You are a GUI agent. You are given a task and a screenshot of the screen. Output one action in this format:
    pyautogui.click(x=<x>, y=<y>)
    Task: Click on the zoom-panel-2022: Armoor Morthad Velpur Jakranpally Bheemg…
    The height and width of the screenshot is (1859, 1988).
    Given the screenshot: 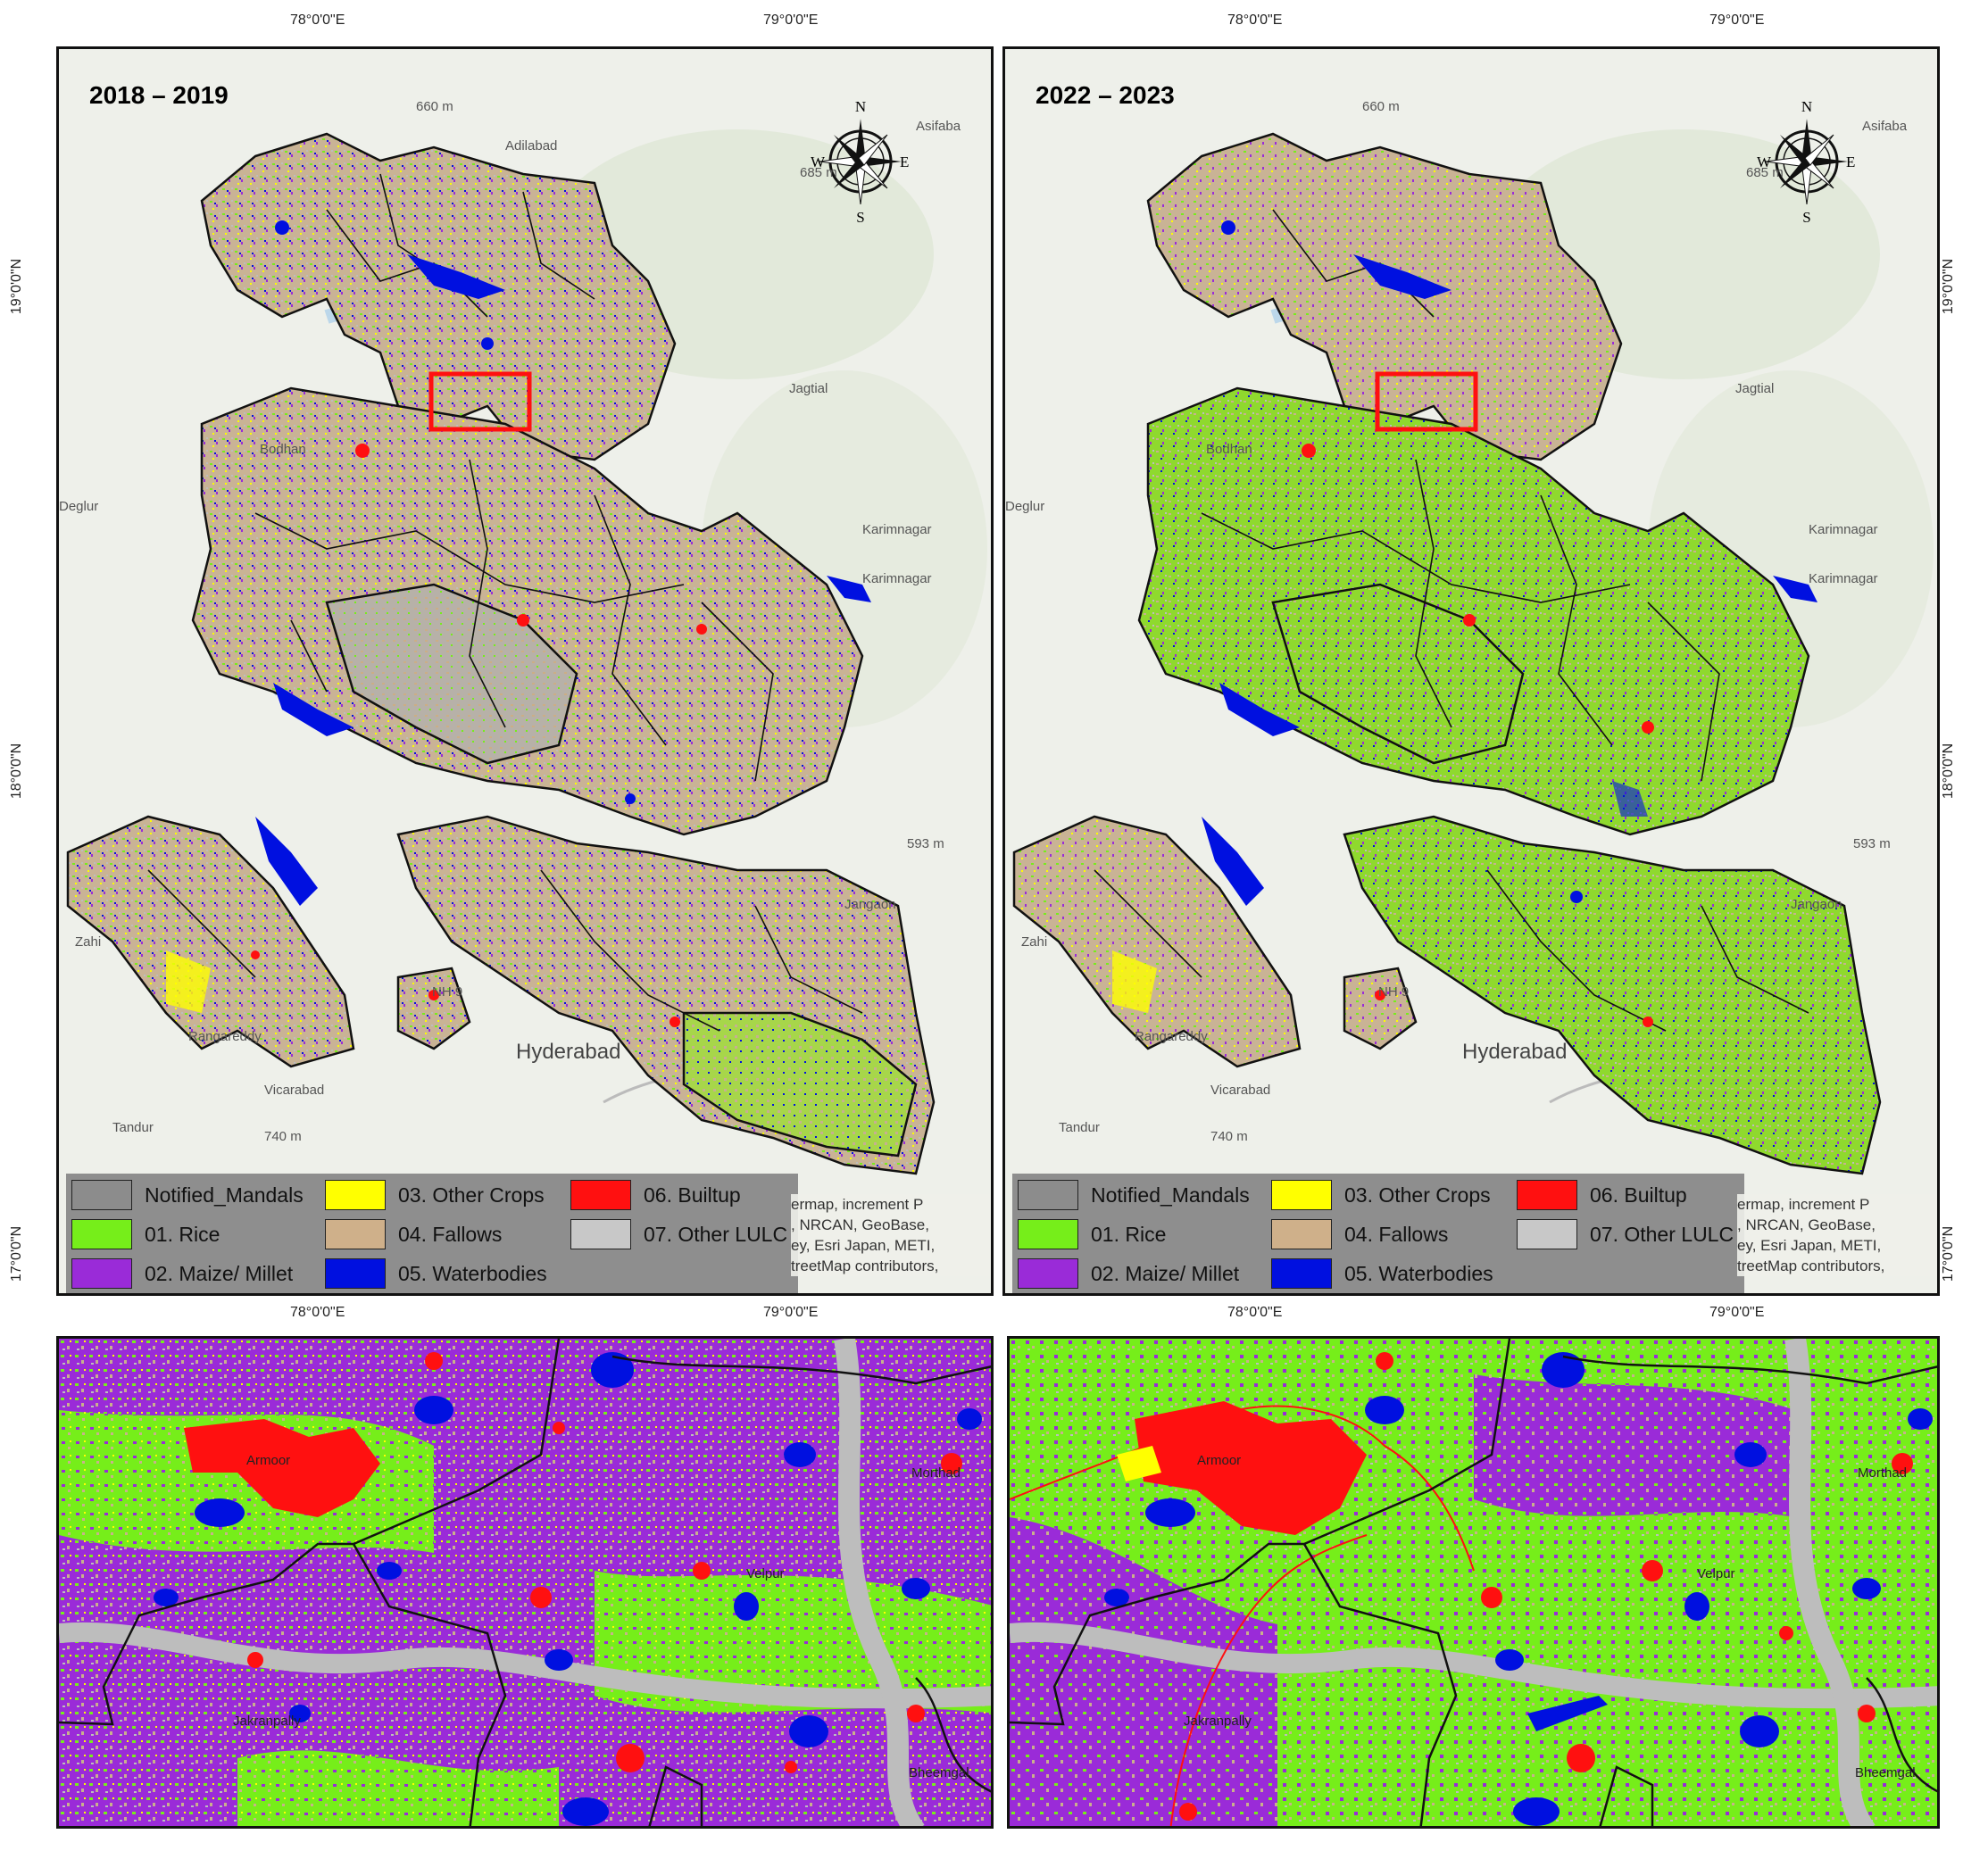 What is the action you would take?
    pyautogui.click(x=1473, y=1582)
    